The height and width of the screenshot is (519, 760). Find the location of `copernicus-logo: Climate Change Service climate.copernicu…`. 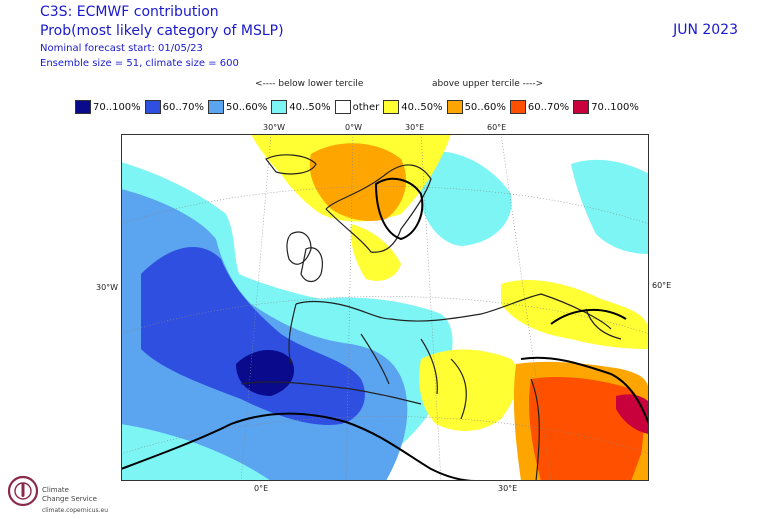

copernicus-logo: Climate Change Service climate.copernicu… is located at coordinates (71, 493).